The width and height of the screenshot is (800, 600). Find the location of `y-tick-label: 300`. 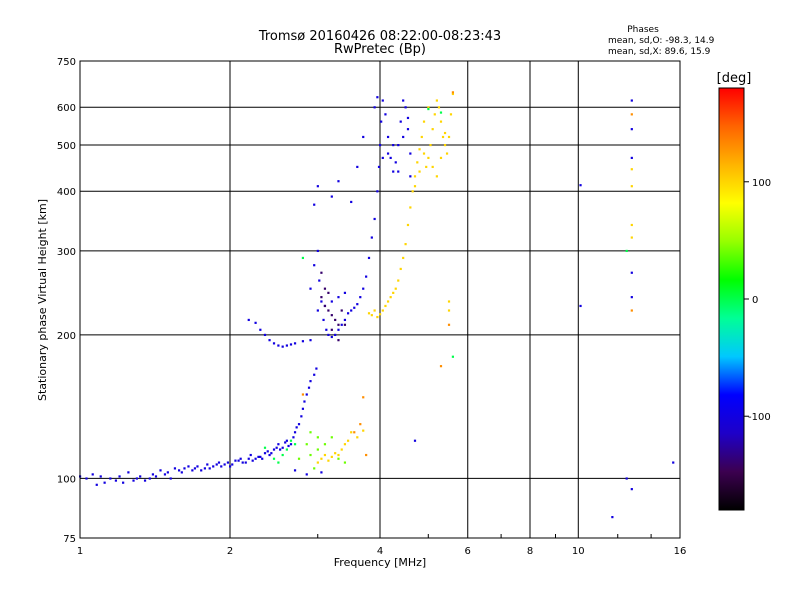

y-tick-label: 300 is located at coordinates (66, 252).